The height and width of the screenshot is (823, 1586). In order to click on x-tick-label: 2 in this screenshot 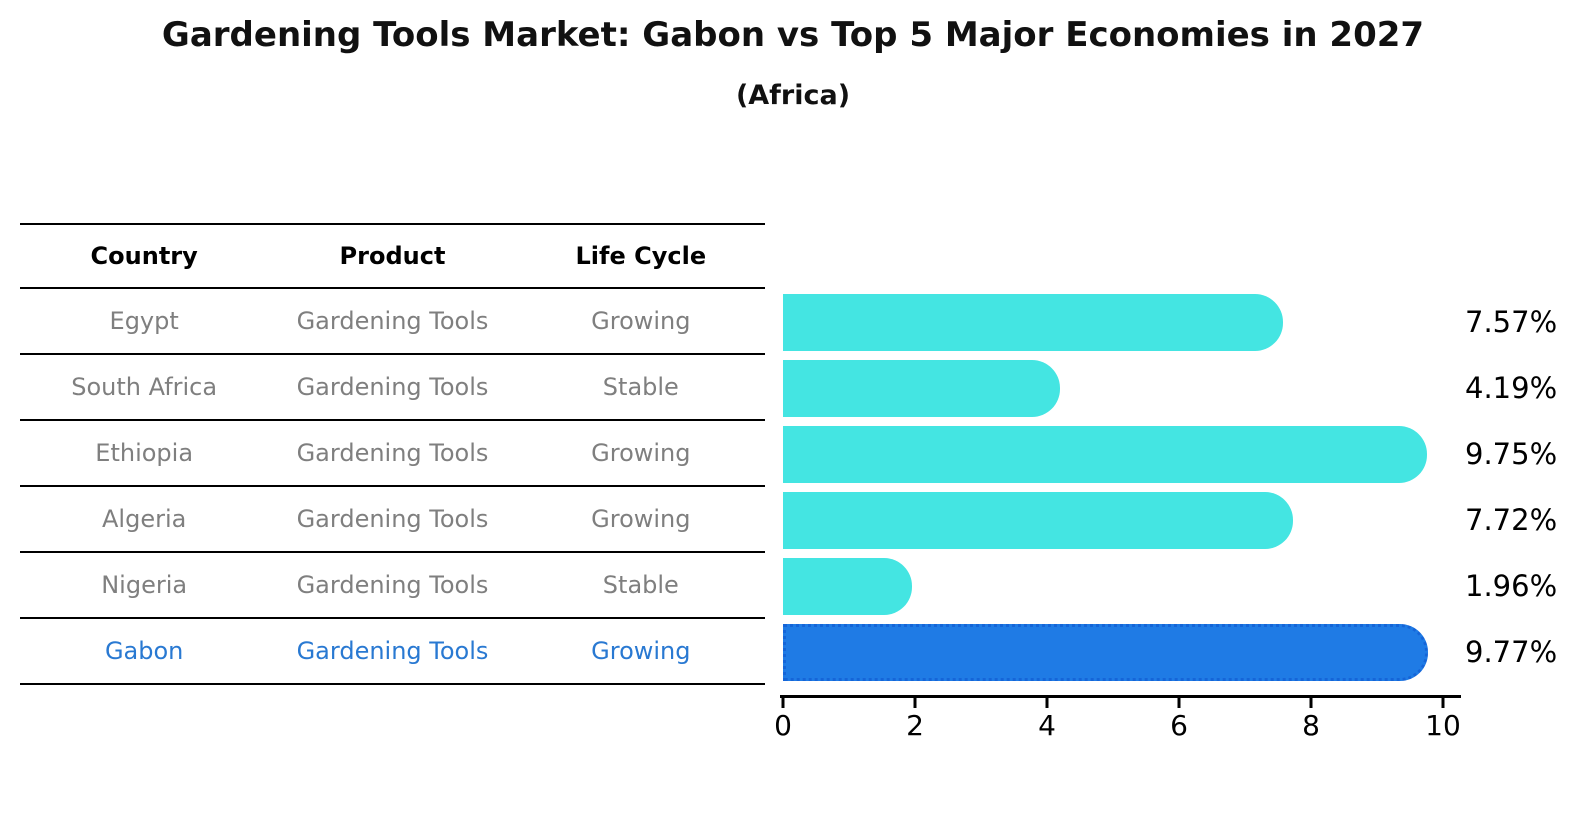, I will do `click(915, 725)`.